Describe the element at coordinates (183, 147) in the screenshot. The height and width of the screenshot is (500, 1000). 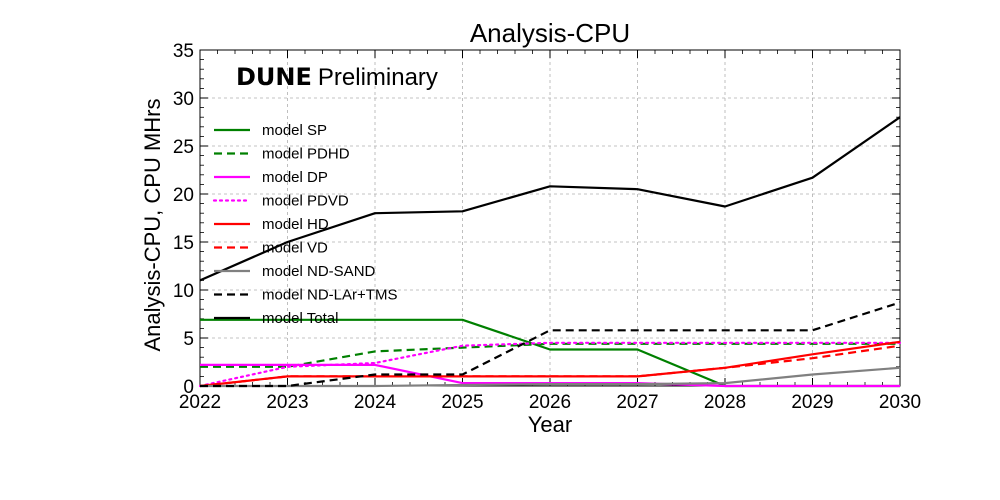
I see `y-tick-label: 25` at that location.